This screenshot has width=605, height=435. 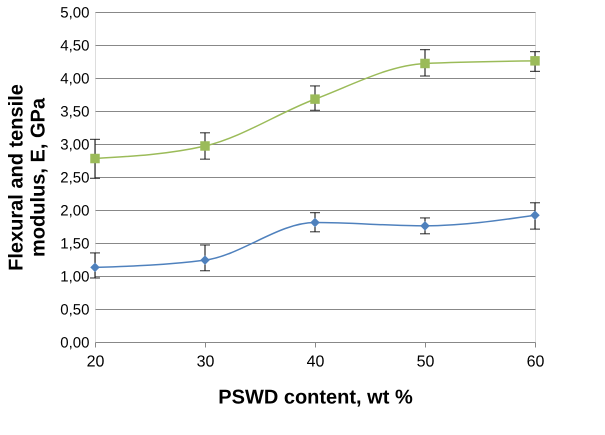 I want to click on x-axis-title: PSWD content, wt %, so click(x=315, y=397).